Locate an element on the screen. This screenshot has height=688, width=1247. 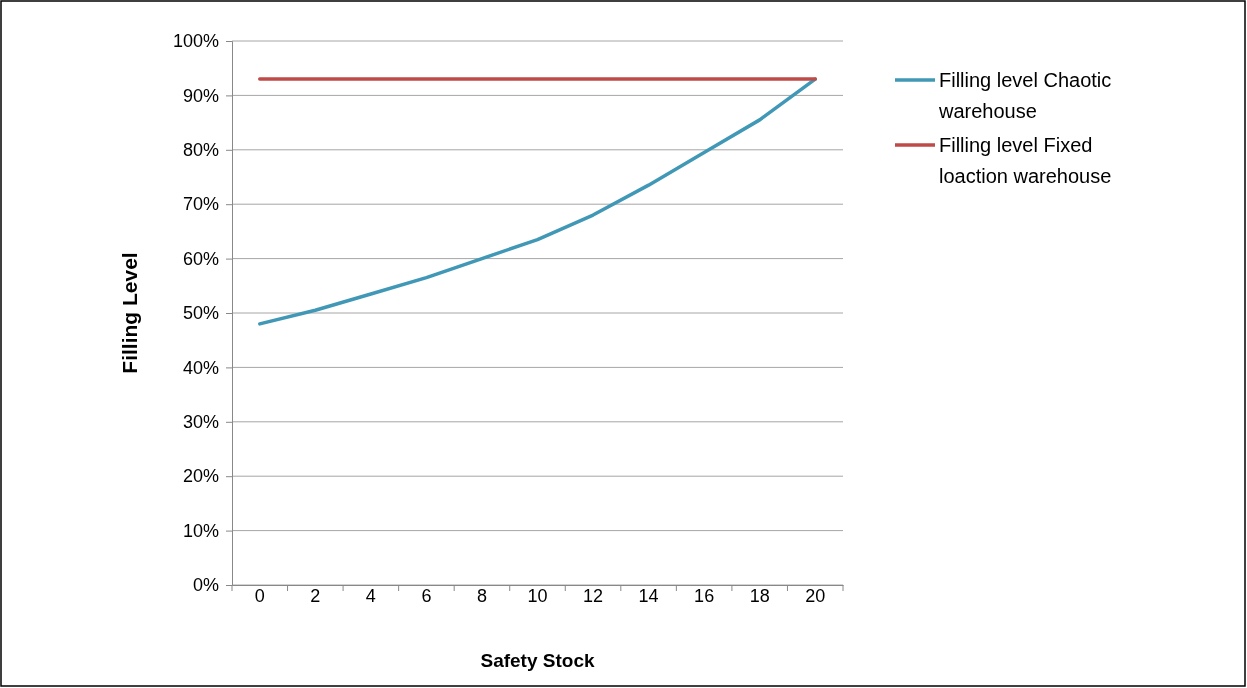
legend-label: Filling level Chaotic warehouse is located at coordinates (1025, 95).